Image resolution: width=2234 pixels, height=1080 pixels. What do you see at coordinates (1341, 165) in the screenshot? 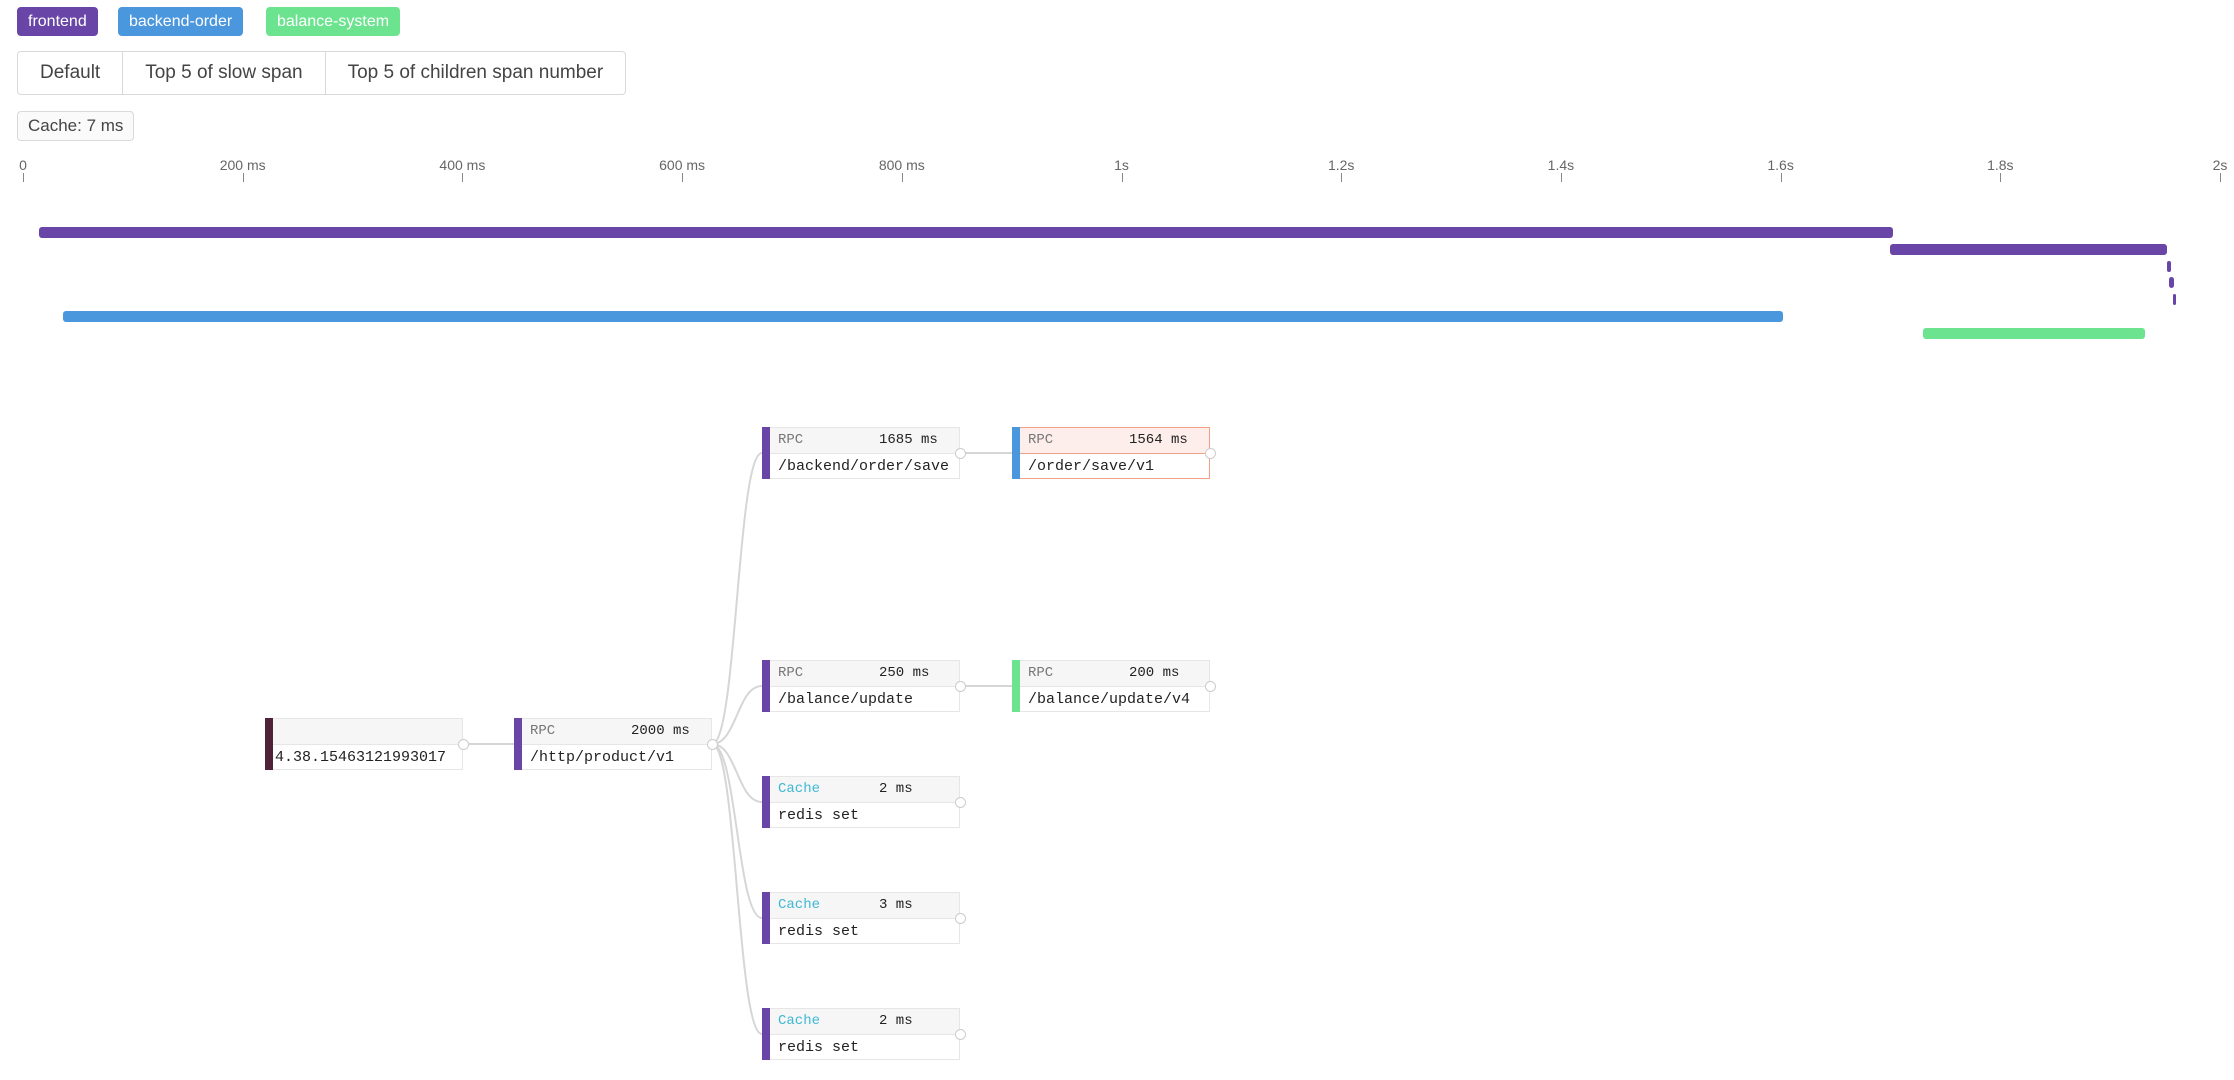
I see `axis-tick-label: 1.2s` at bounding box center [1341, 165].